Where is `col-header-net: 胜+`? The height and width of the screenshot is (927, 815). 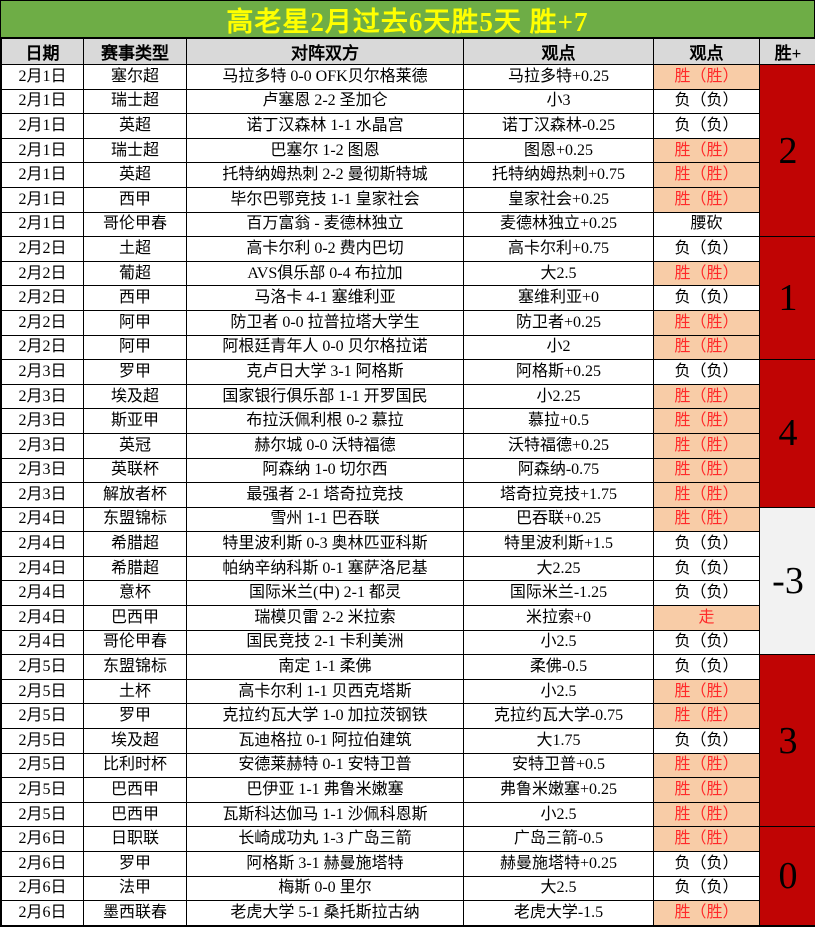
col-header-net: 胜+ is located at coordinates (787, 52).